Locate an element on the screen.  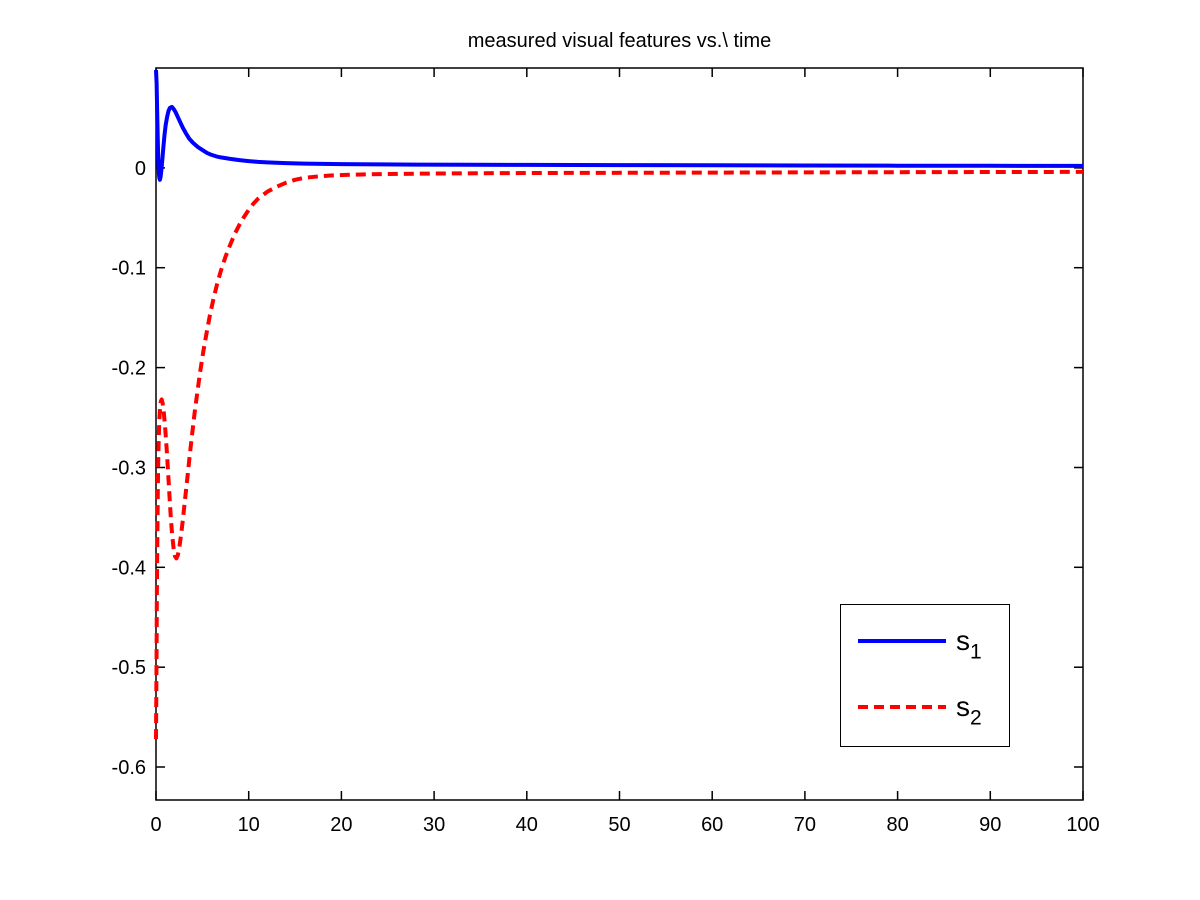
x-tick-label: 70 is located at coordinates (805, 825).